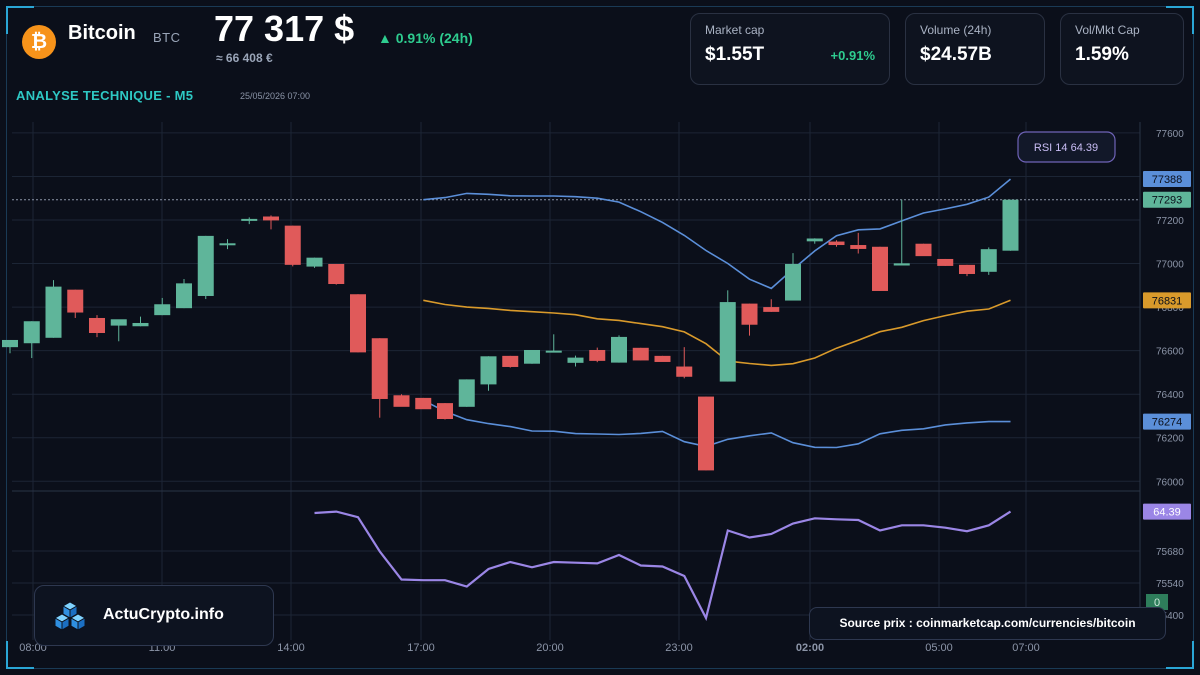 This screenshot has width=1200, height=675. I want to click on stat-label: Market cap, so click(735, 30).